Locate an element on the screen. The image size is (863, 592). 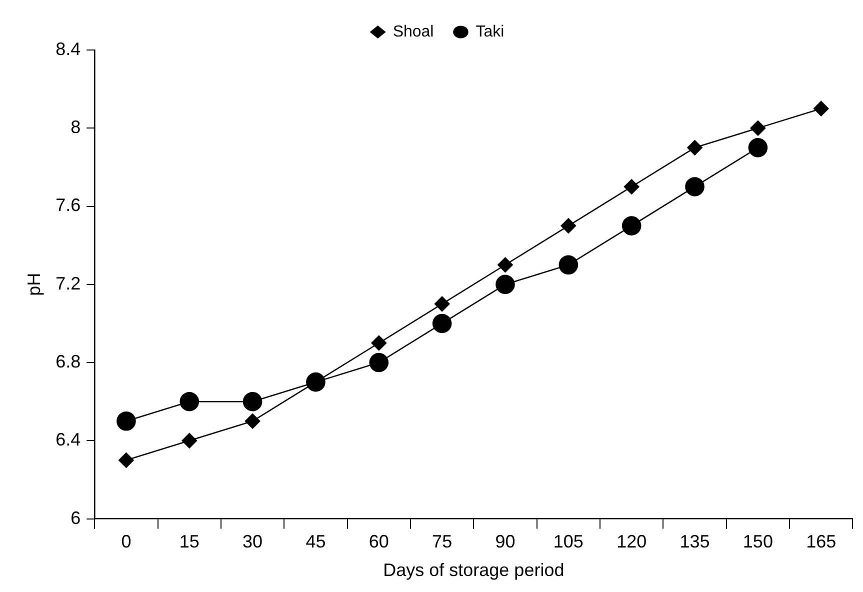
y-tick-label: 6 is located at coordinates (75, 518).